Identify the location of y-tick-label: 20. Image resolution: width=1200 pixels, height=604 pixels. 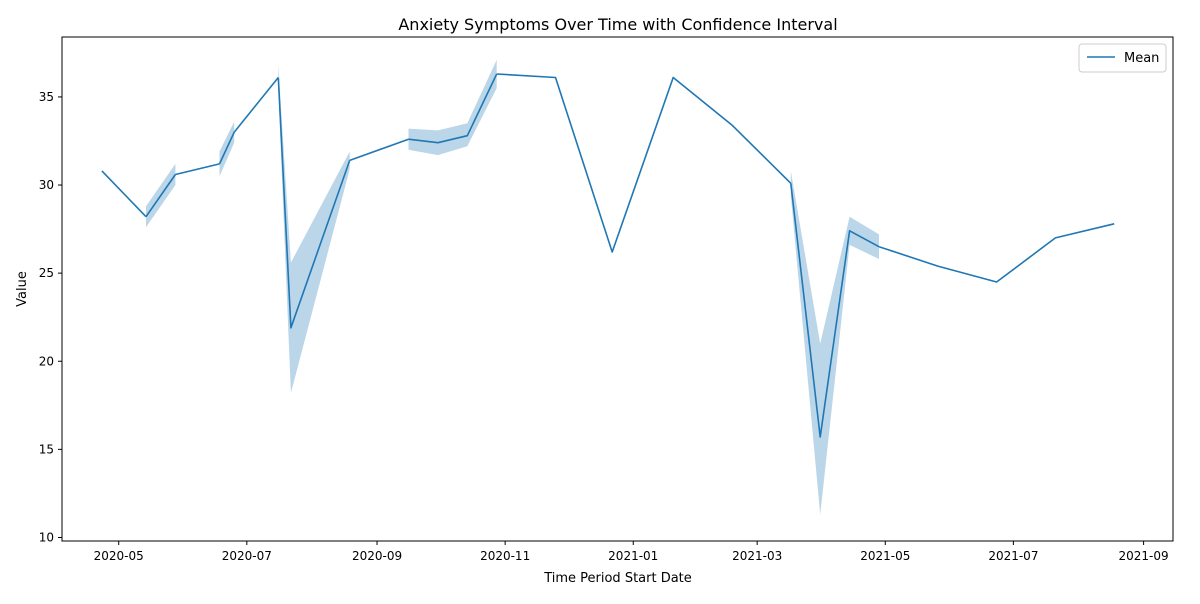
(46, 361).